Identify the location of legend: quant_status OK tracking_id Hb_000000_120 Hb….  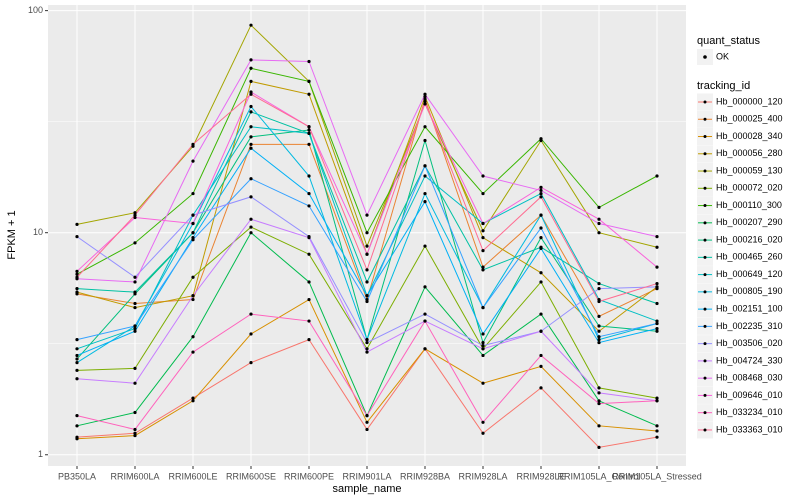
(740, 237).